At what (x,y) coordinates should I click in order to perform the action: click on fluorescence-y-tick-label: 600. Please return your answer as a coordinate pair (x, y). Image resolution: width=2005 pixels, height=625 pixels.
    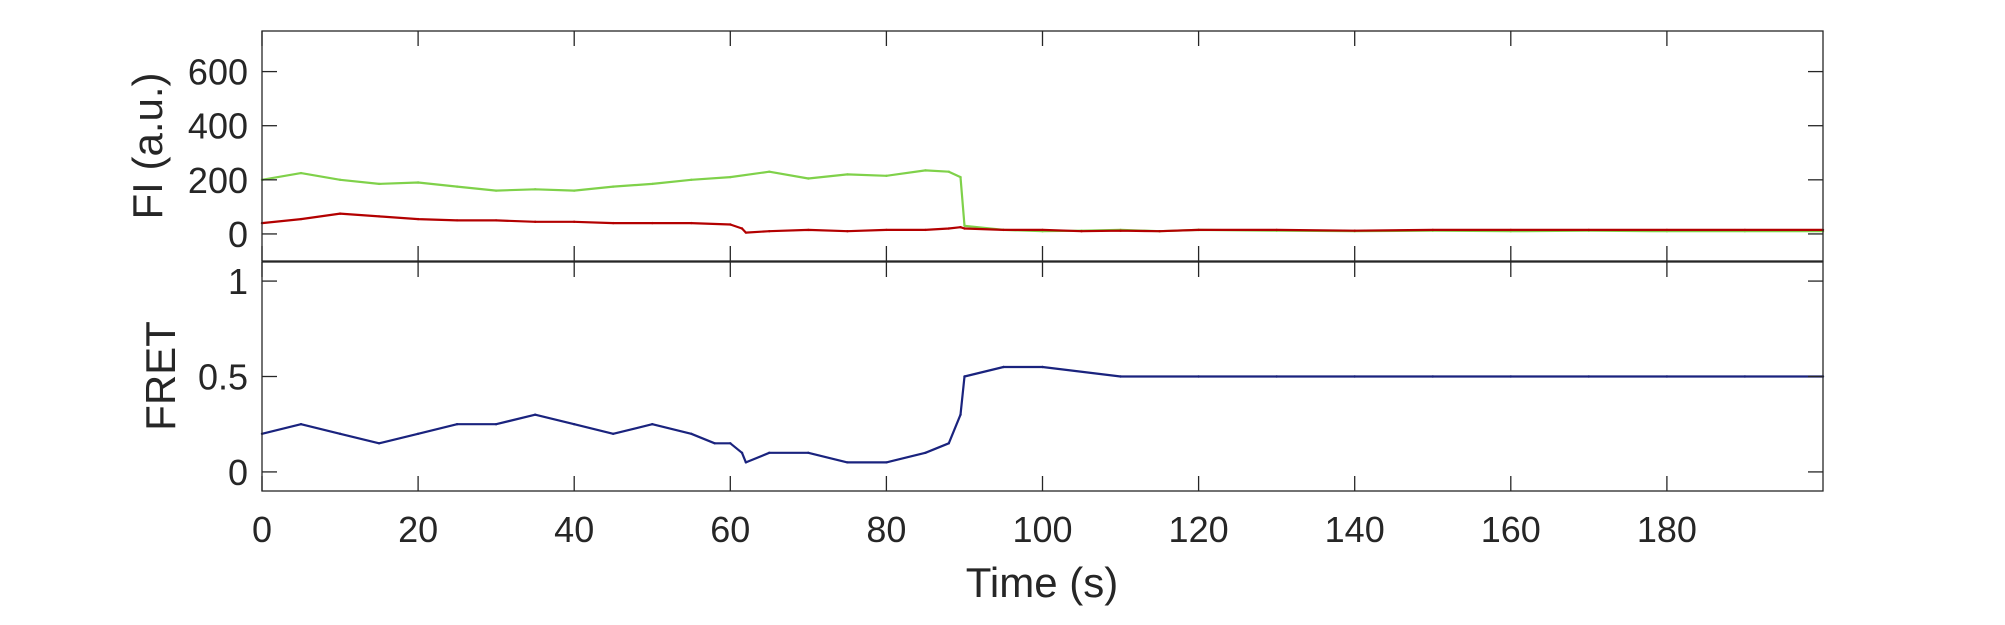
    Looking at the image, I should click on (218, 72).